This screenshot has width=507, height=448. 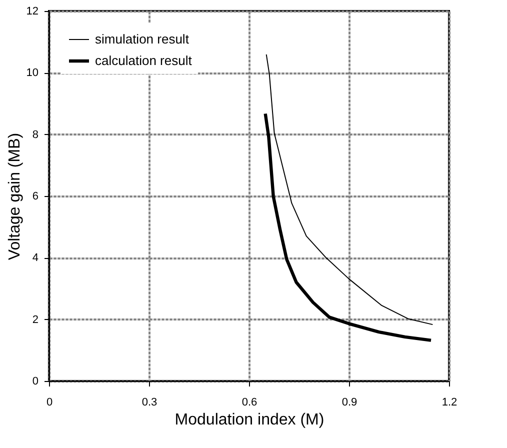 What do you see at coordinates (32, 73) in the screenshot?
I see `y-tick-label: 10` at bounding box center [32, 73].